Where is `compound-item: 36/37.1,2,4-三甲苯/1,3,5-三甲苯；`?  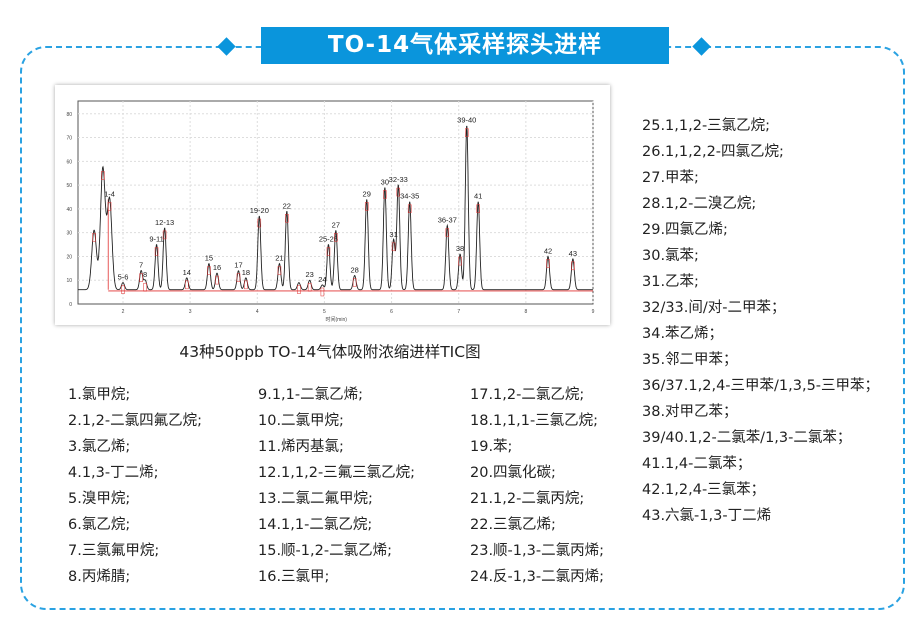
compound-item: 36/37.1,2,4-三甲苯/1,3,5-三甲苯； is located at coordinates (761, 386).